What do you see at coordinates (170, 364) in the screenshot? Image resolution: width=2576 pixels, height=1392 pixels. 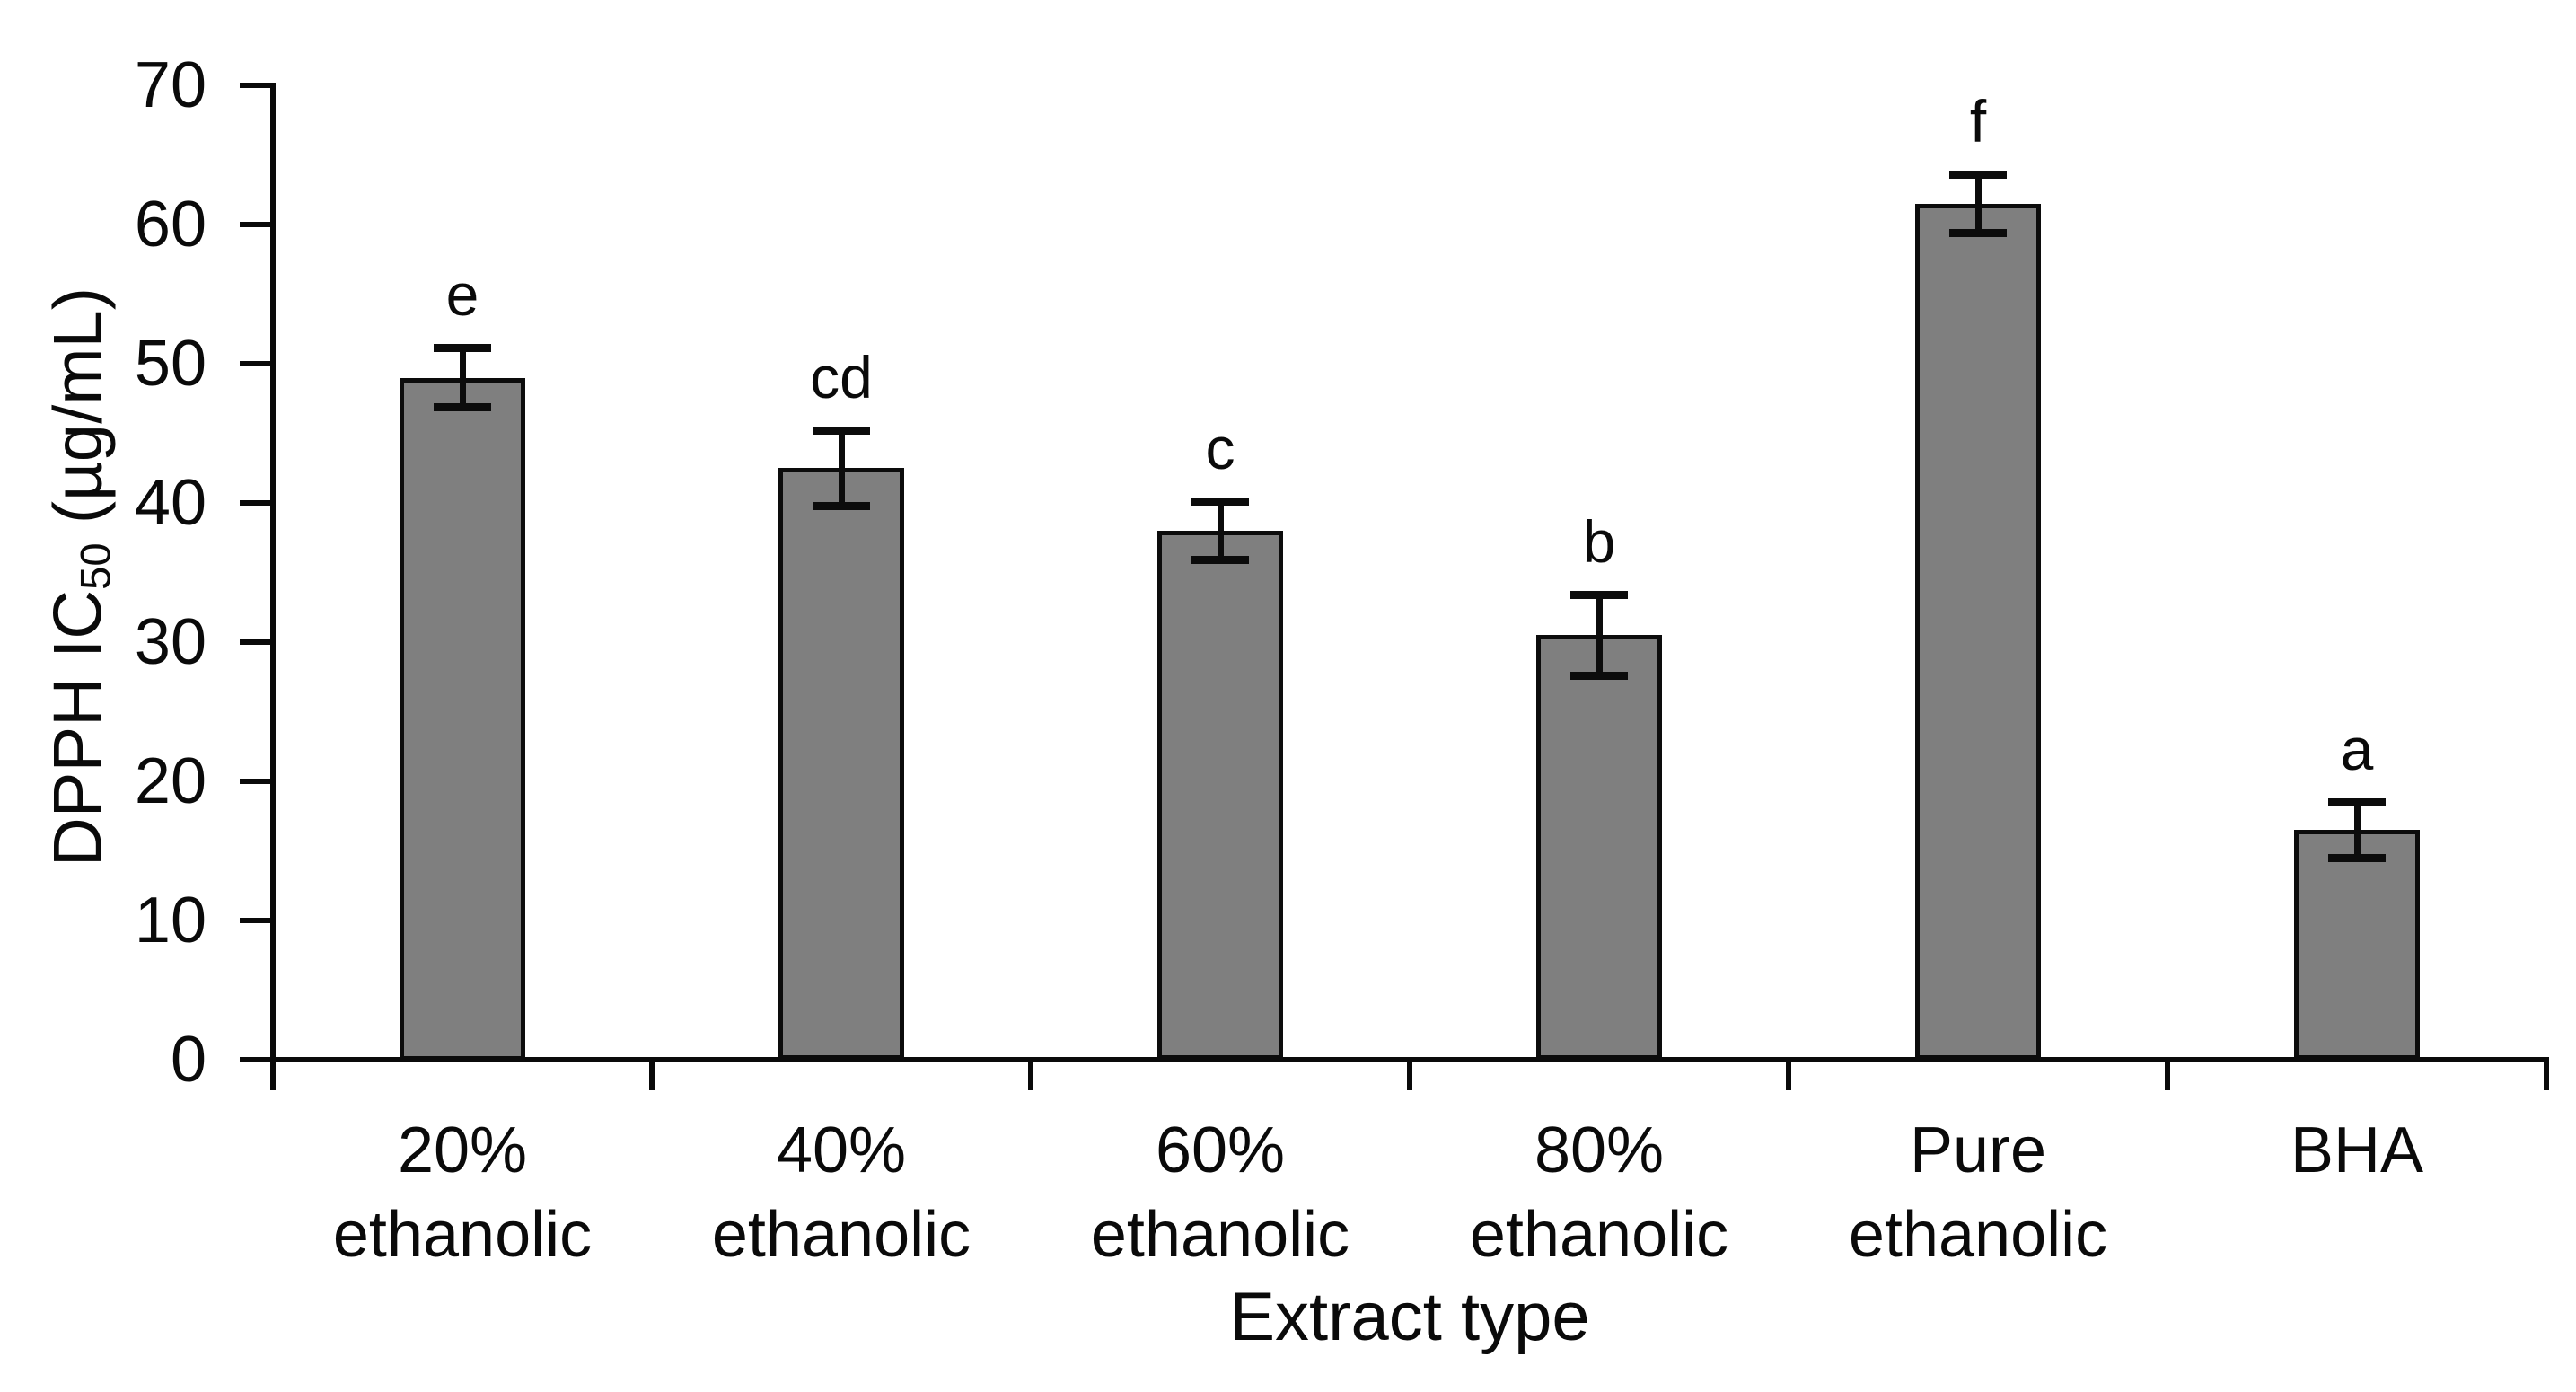 I see `y-axis-tick-label: 50` at bounding box center [170, 364].